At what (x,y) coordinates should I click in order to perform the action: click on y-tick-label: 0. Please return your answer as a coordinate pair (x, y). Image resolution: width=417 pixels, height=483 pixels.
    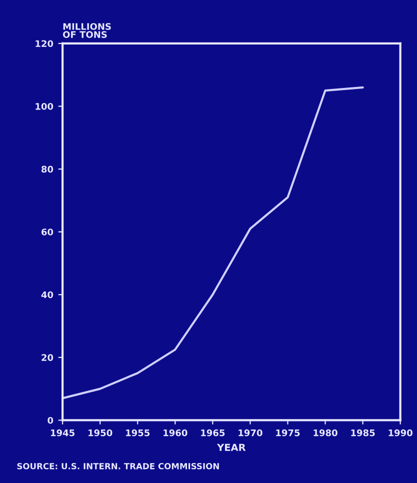
    Looking at the image, I should click on (51, 420).